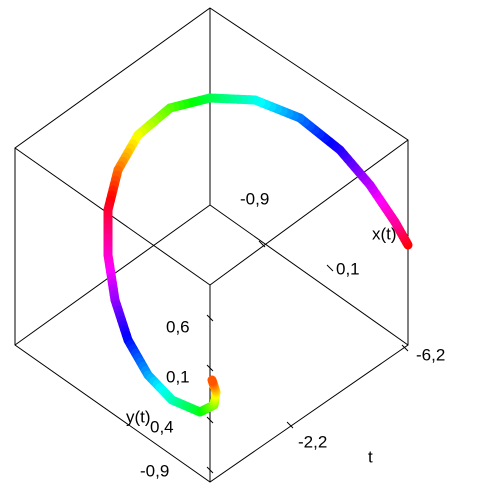 Image resolution: width=489 pixels, height=496 pixels. Describe the element at coordinates (370, 456) in the screenshot. I see `z-axis-label: t` at that location.